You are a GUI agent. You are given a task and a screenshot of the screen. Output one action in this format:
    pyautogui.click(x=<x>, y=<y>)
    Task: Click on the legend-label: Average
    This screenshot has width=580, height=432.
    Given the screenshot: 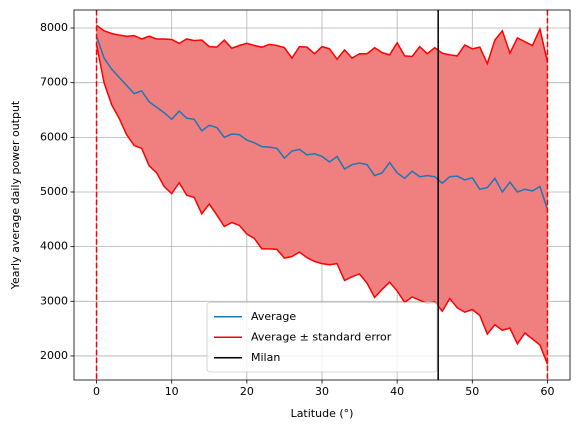 What is the action you would take?
    pyautogui.click(x=273, y=316)
    